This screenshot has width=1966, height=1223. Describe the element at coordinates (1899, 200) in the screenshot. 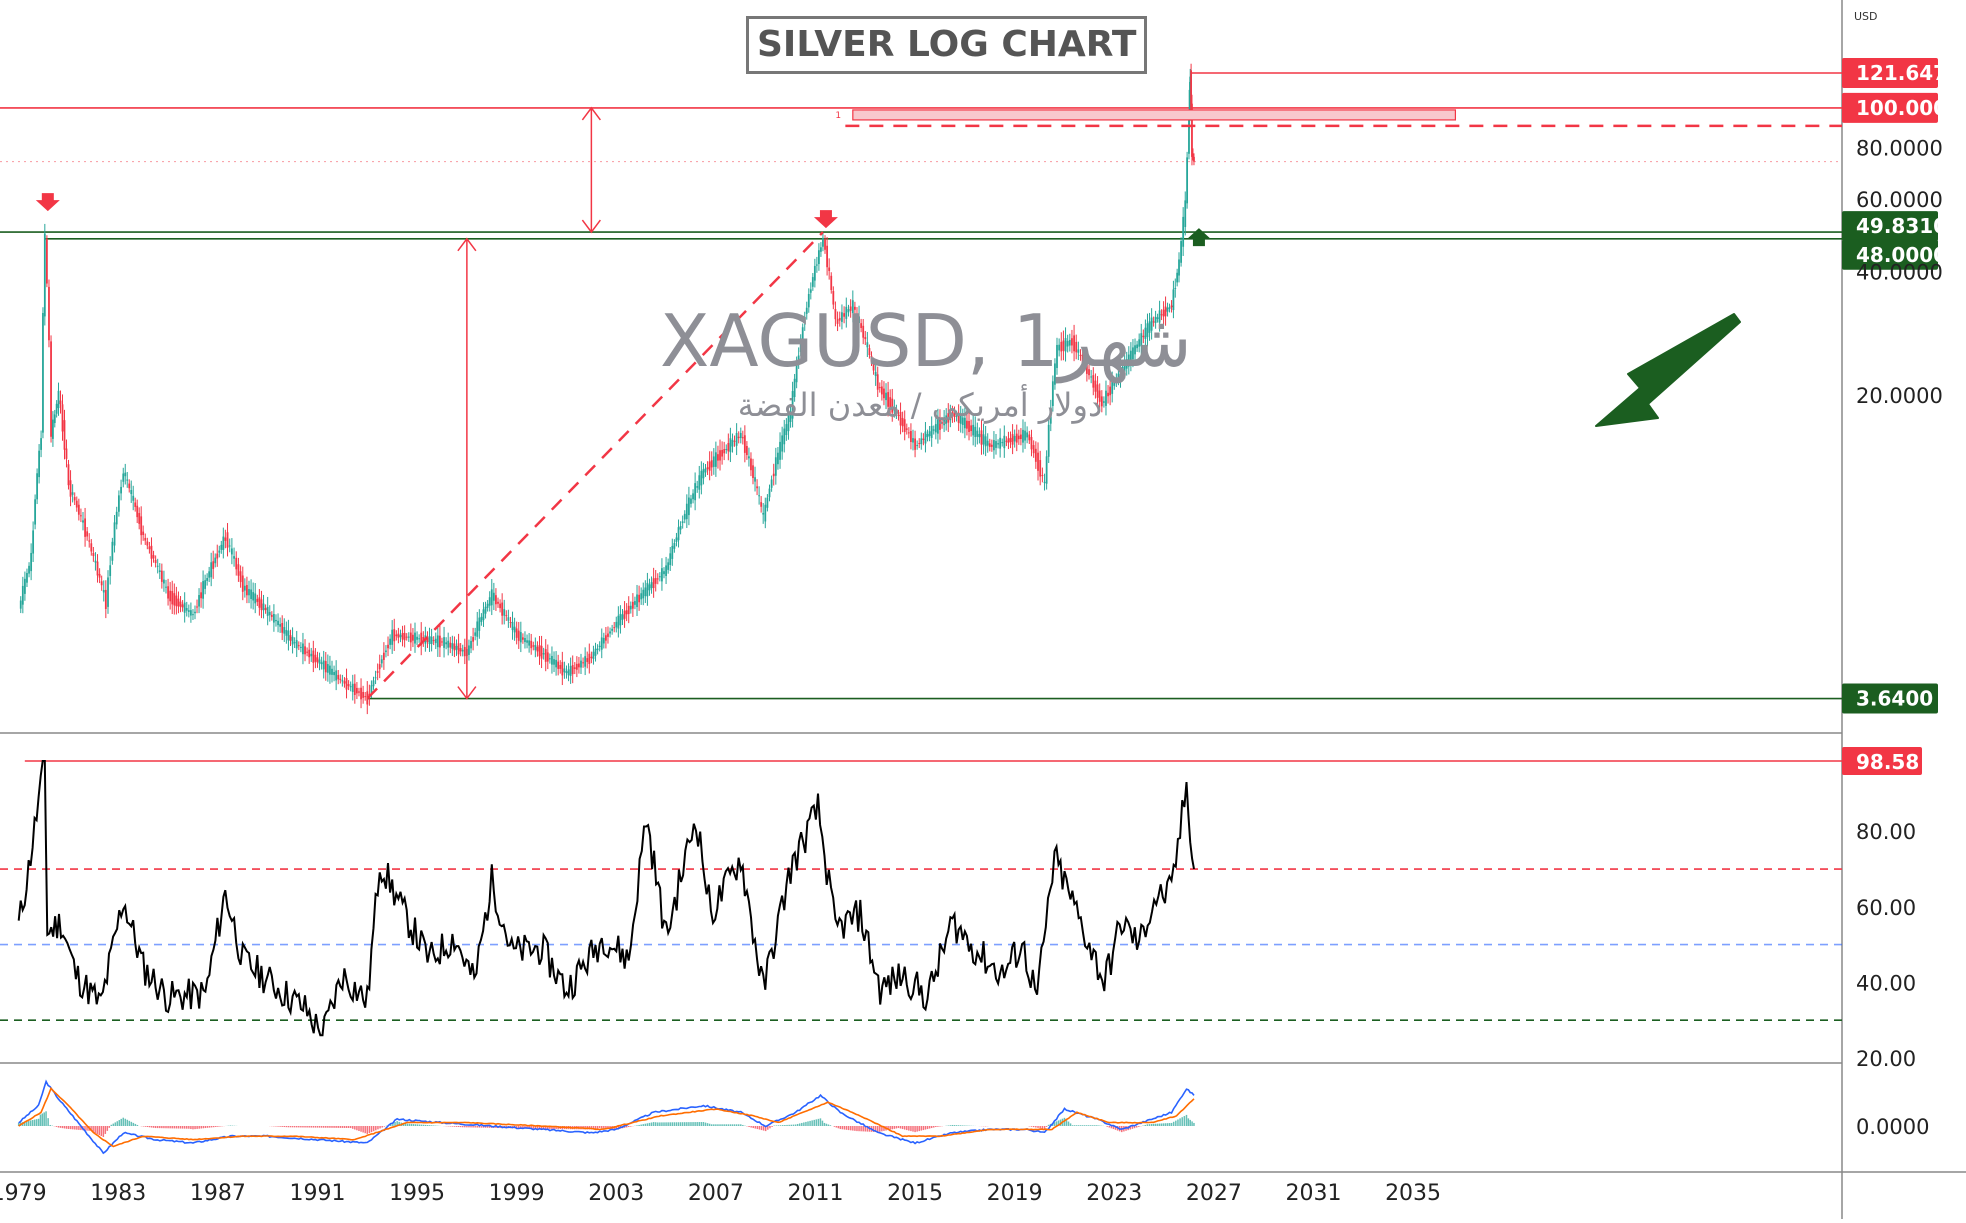

I see `price-axis-tick: 60.0000` at that location.